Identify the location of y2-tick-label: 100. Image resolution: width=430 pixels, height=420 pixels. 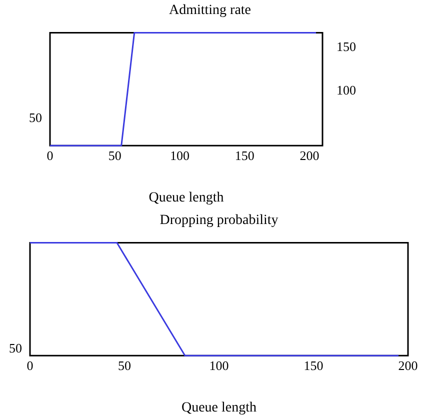
(346, 90).